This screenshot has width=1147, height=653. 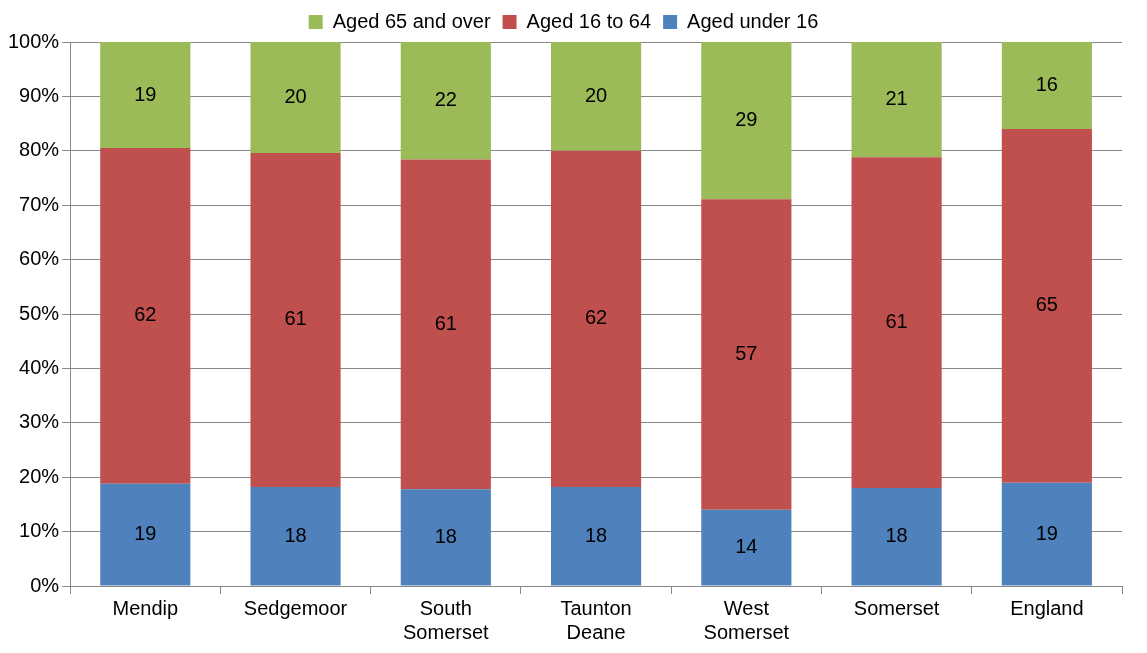 I want to click on y-tick-label: 60%, so click(x=39, y=258).